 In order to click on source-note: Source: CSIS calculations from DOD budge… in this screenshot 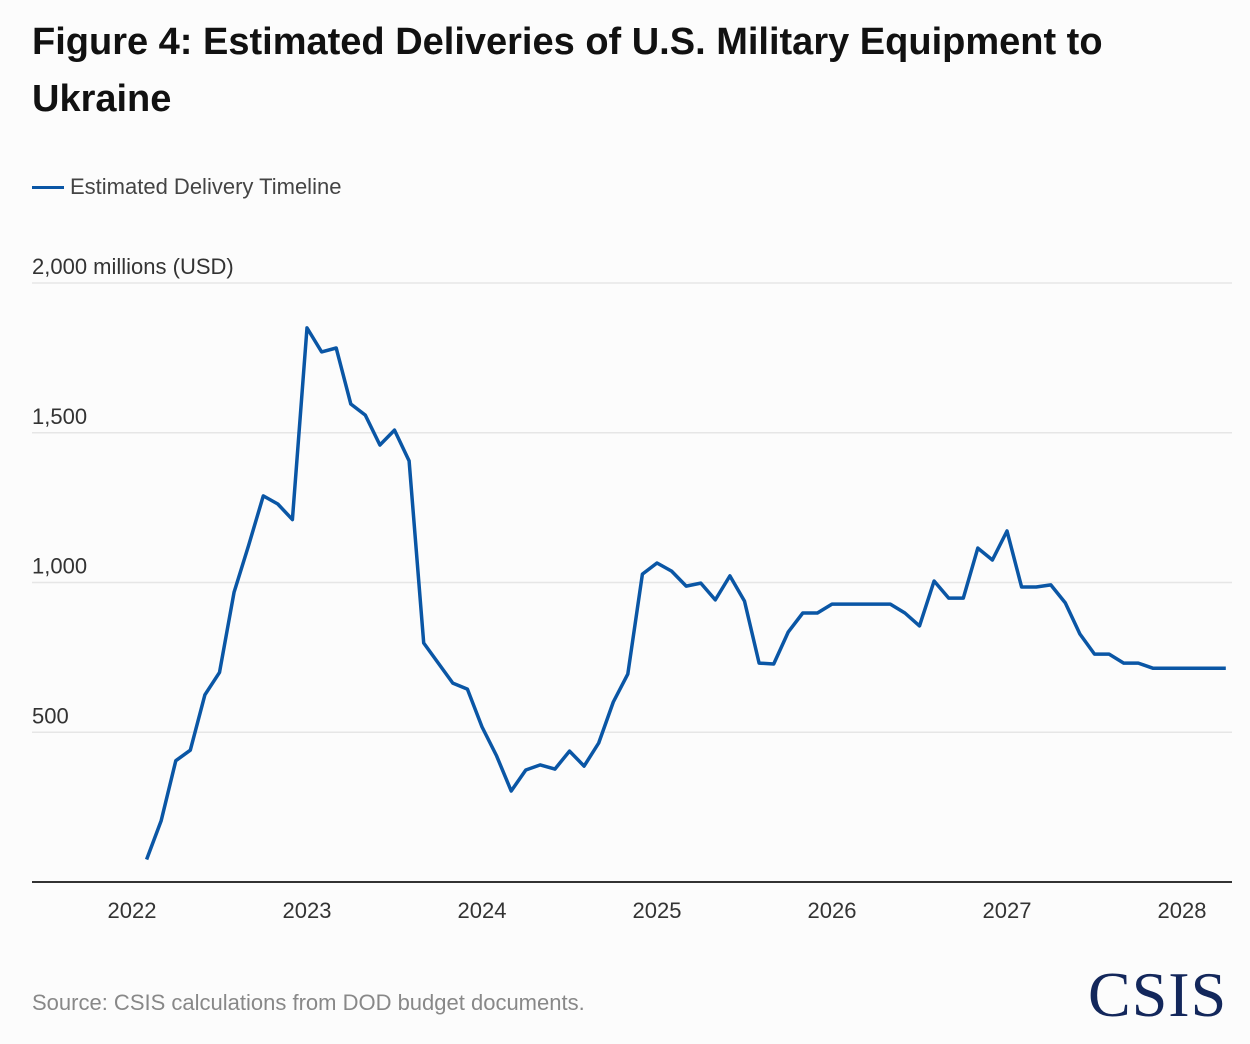, I will do `click(308, 1002)`.